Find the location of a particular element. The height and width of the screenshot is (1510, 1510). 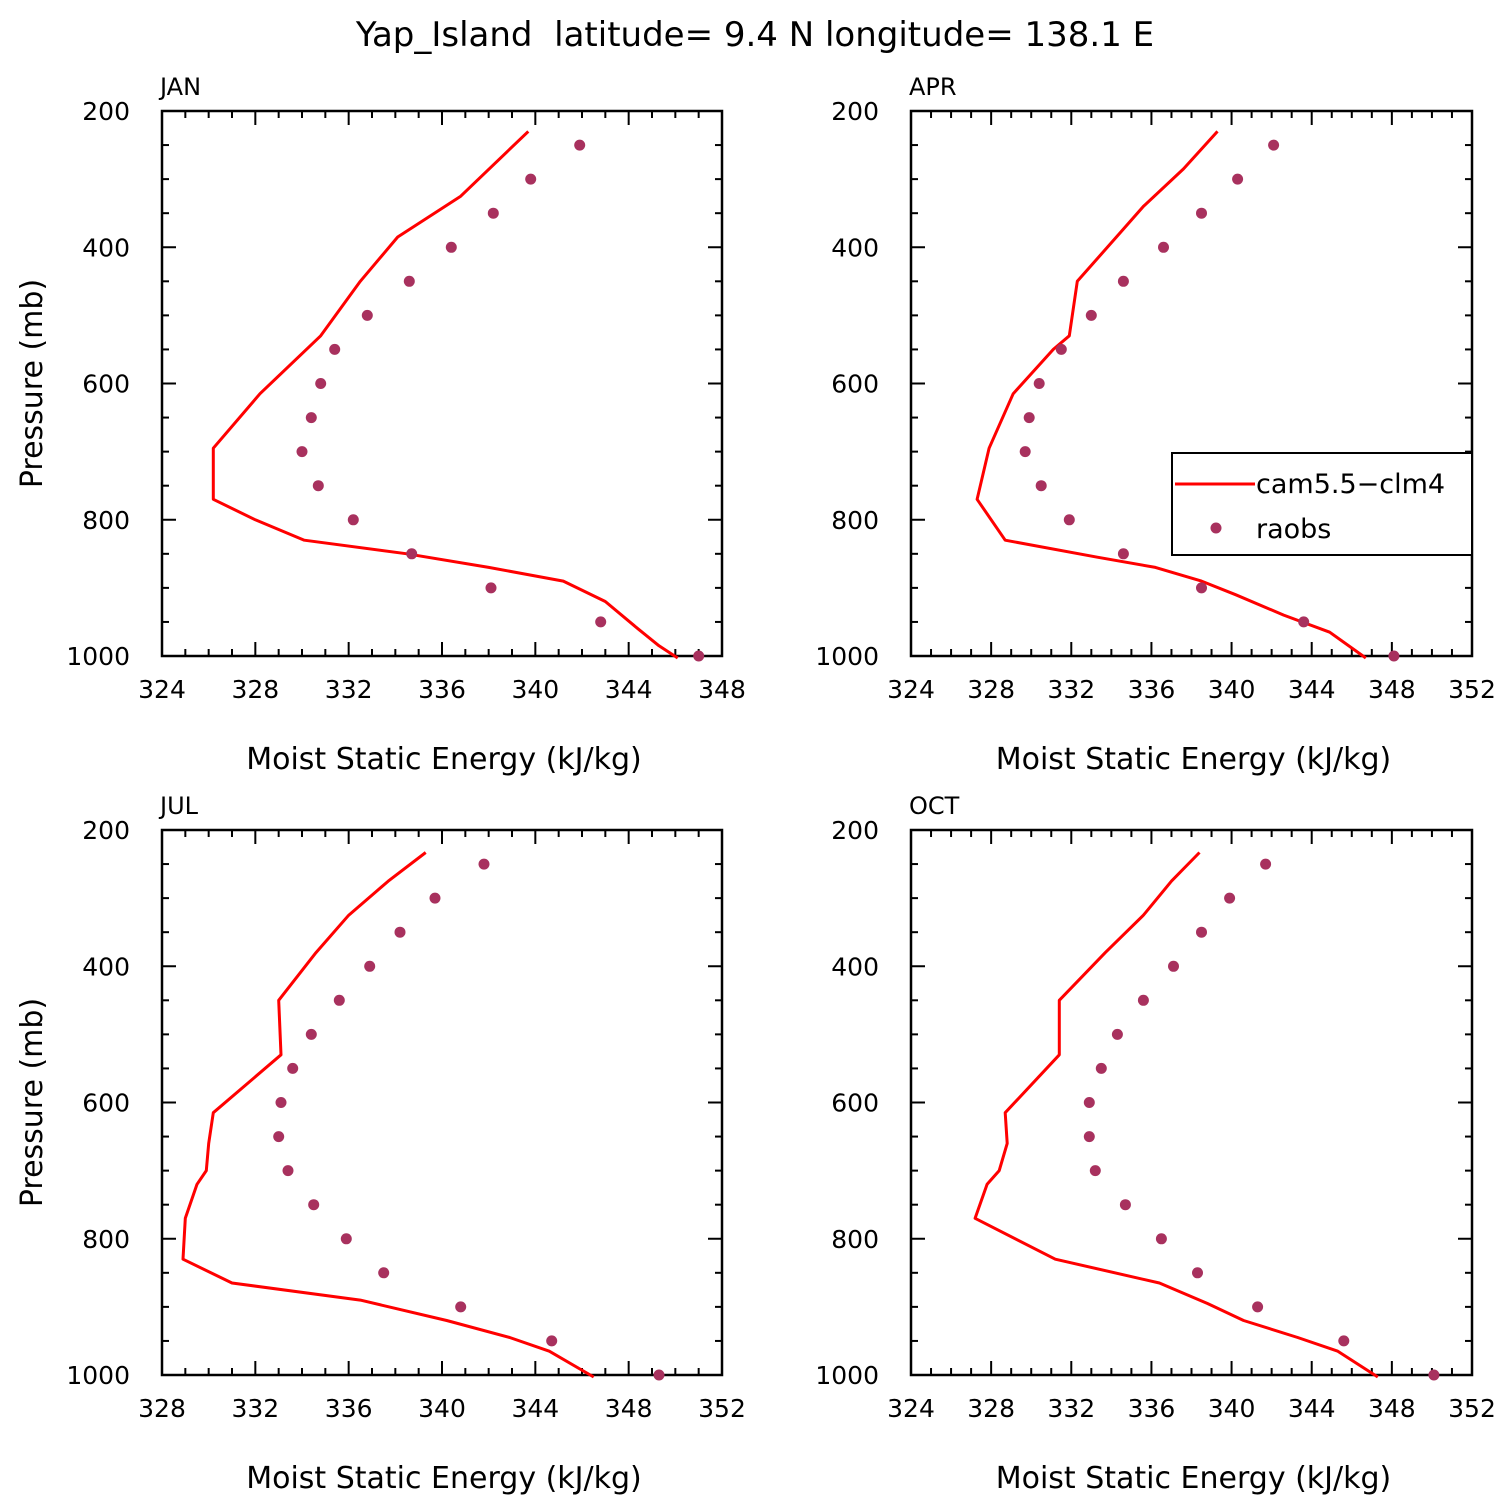

legend-box is located at coordinates (1322, 504).